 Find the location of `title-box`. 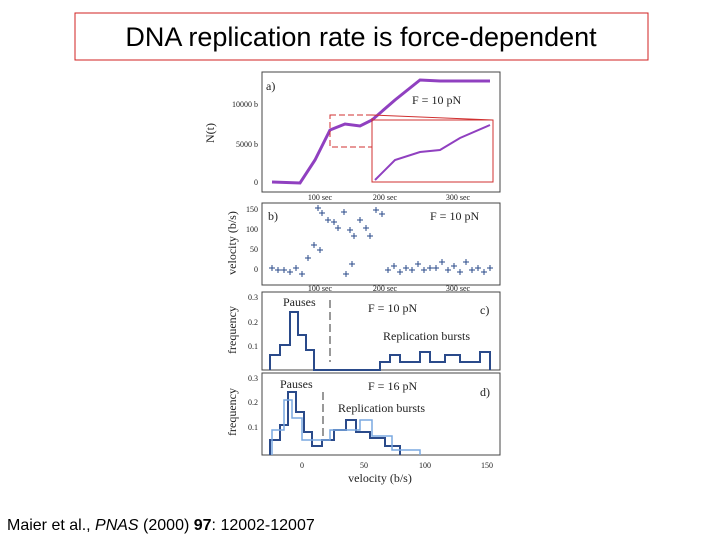

title-box is located at coordinates (361, 36).